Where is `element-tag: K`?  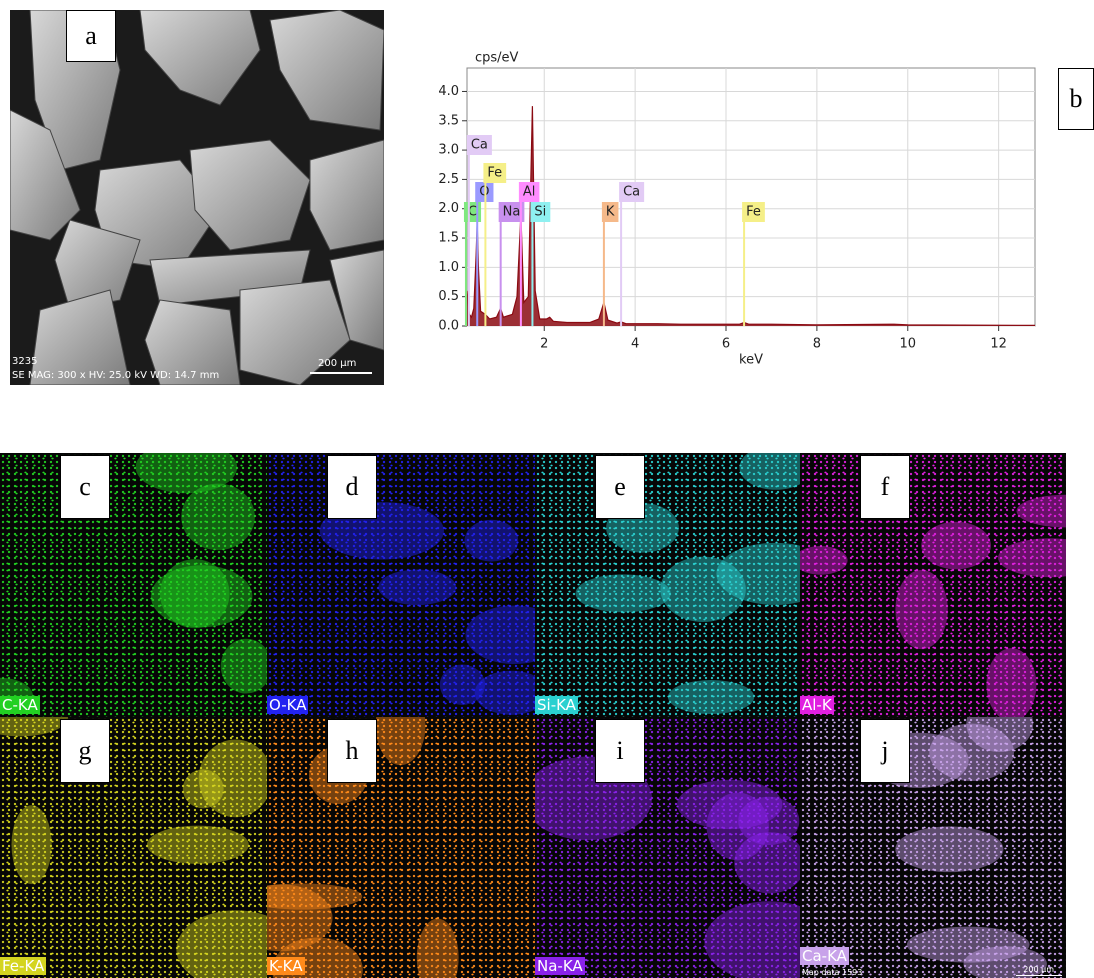 element-tag: K is located at coordinates (610, 212).